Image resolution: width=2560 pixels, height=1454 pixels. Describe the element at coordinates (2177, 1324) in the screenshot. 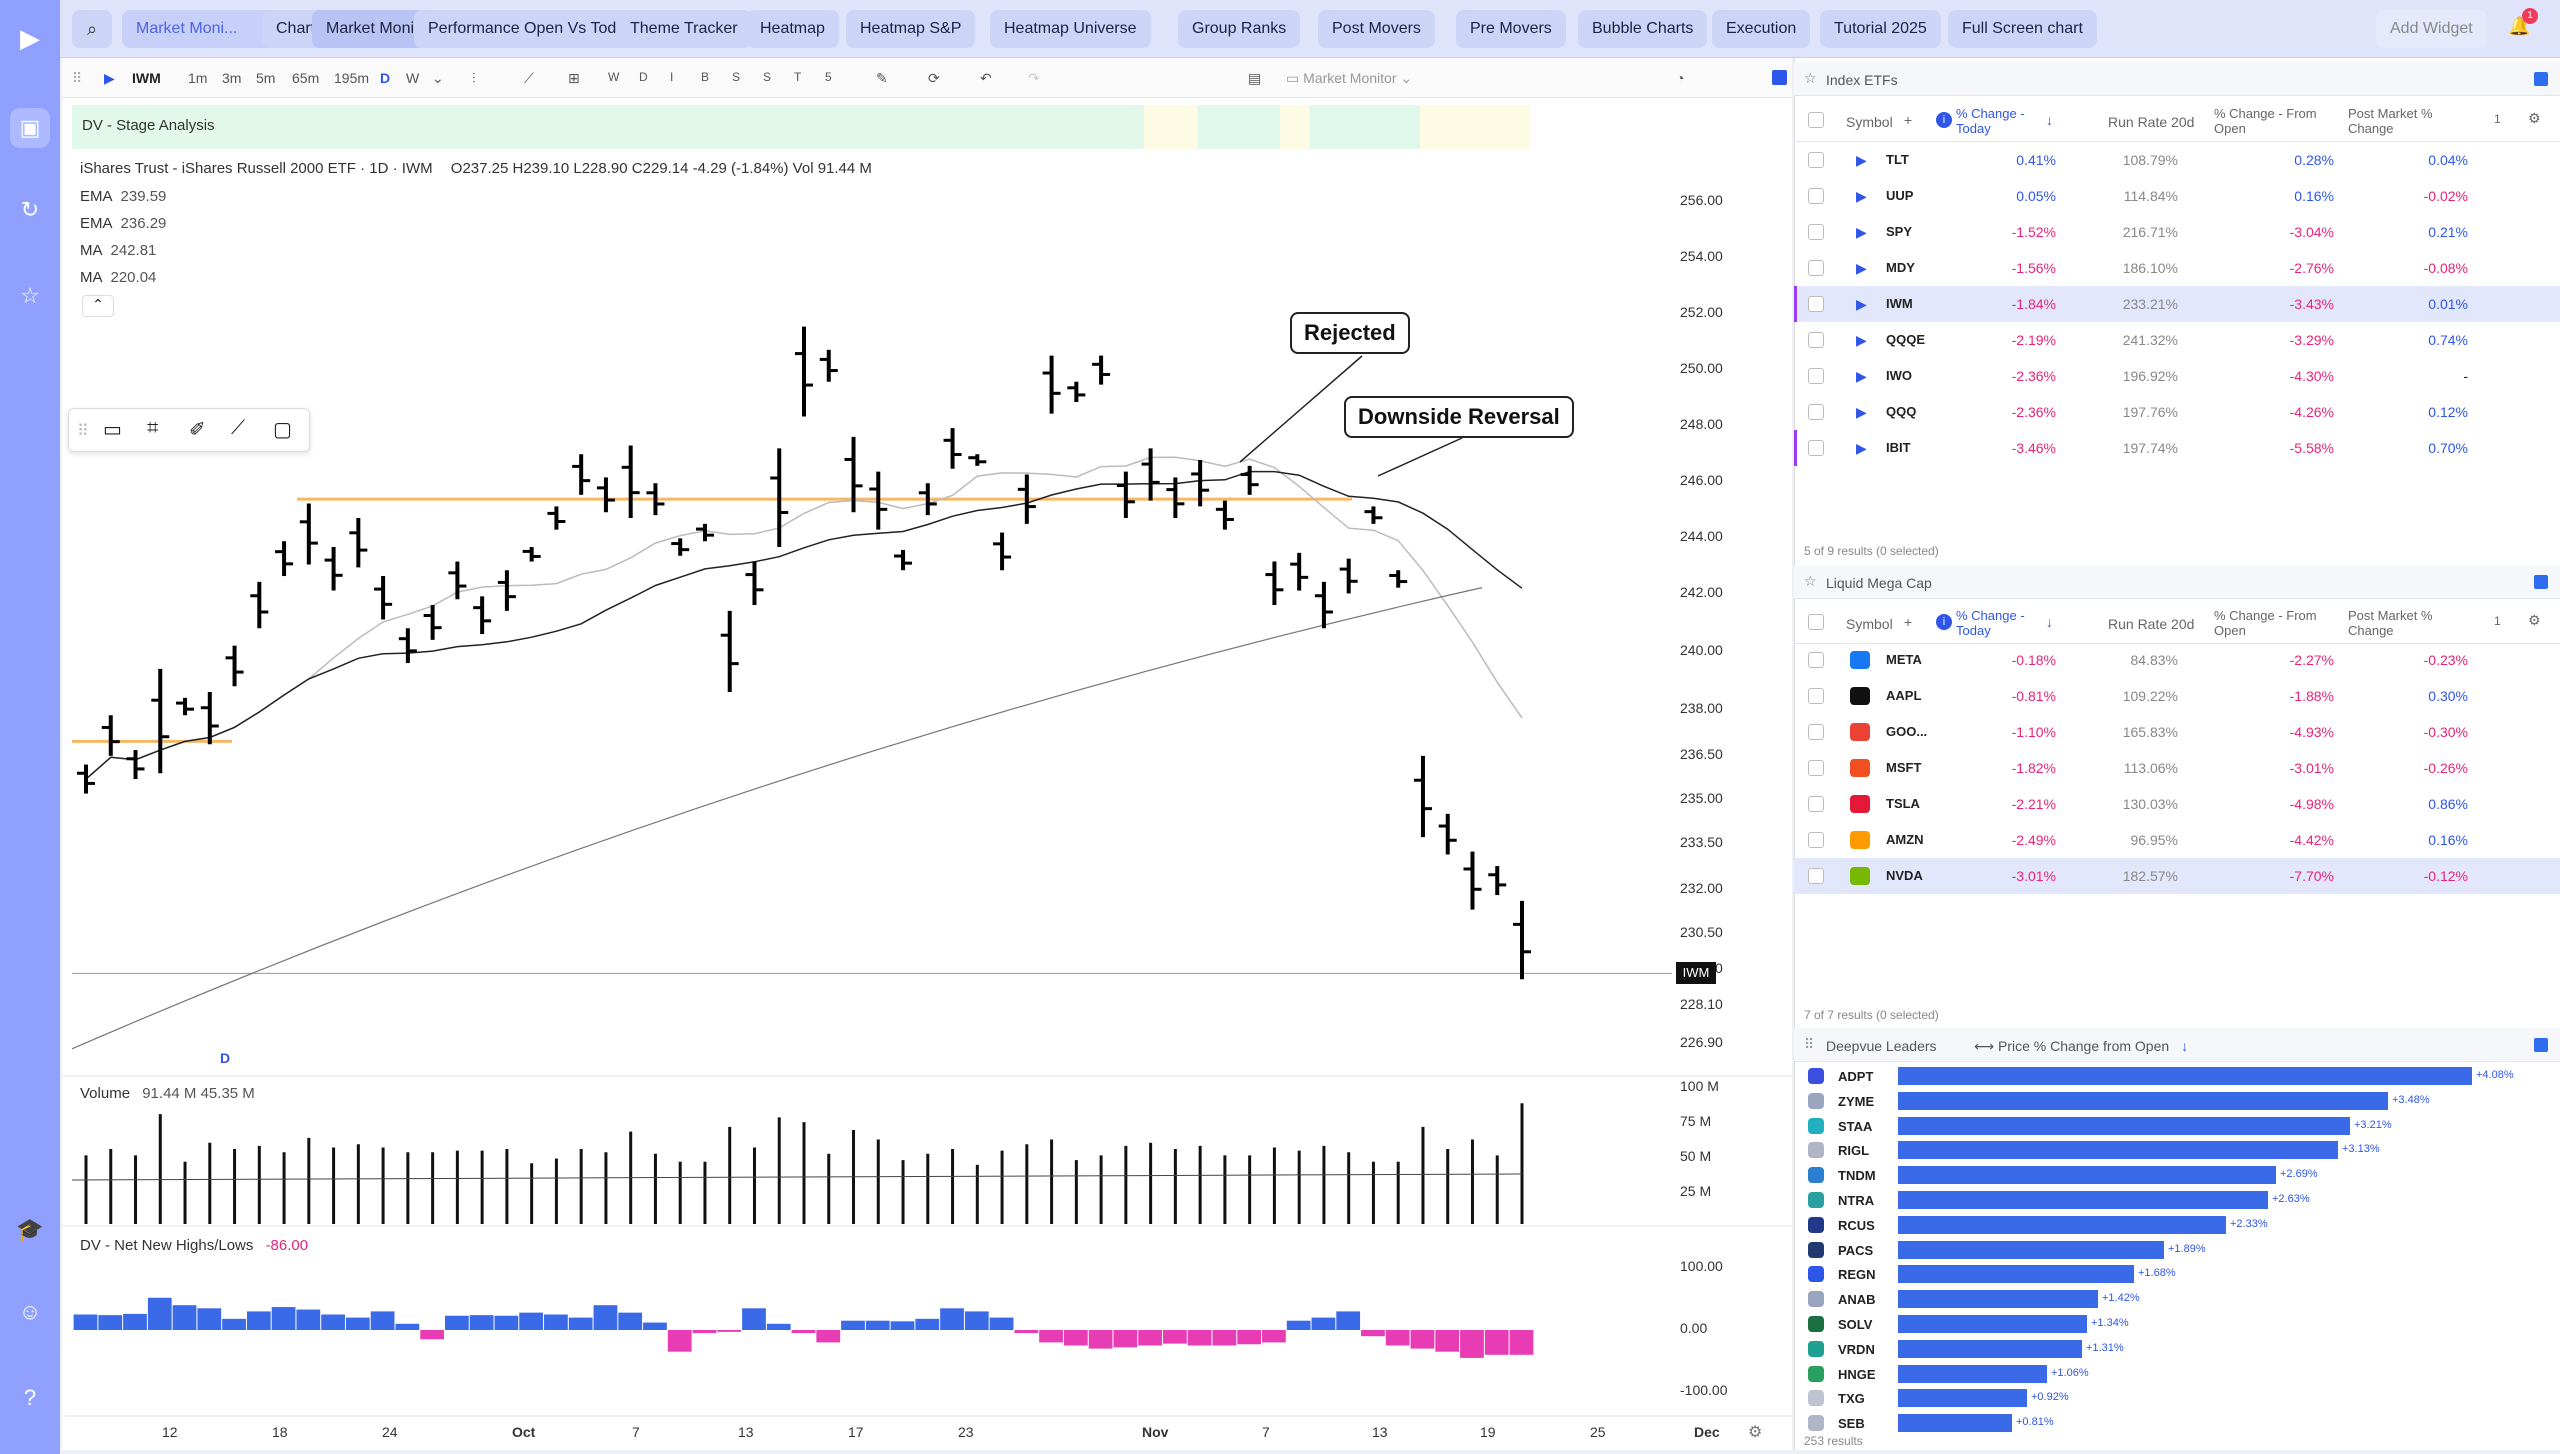

I see `leader-row: SOLV +1.34%` at that location.